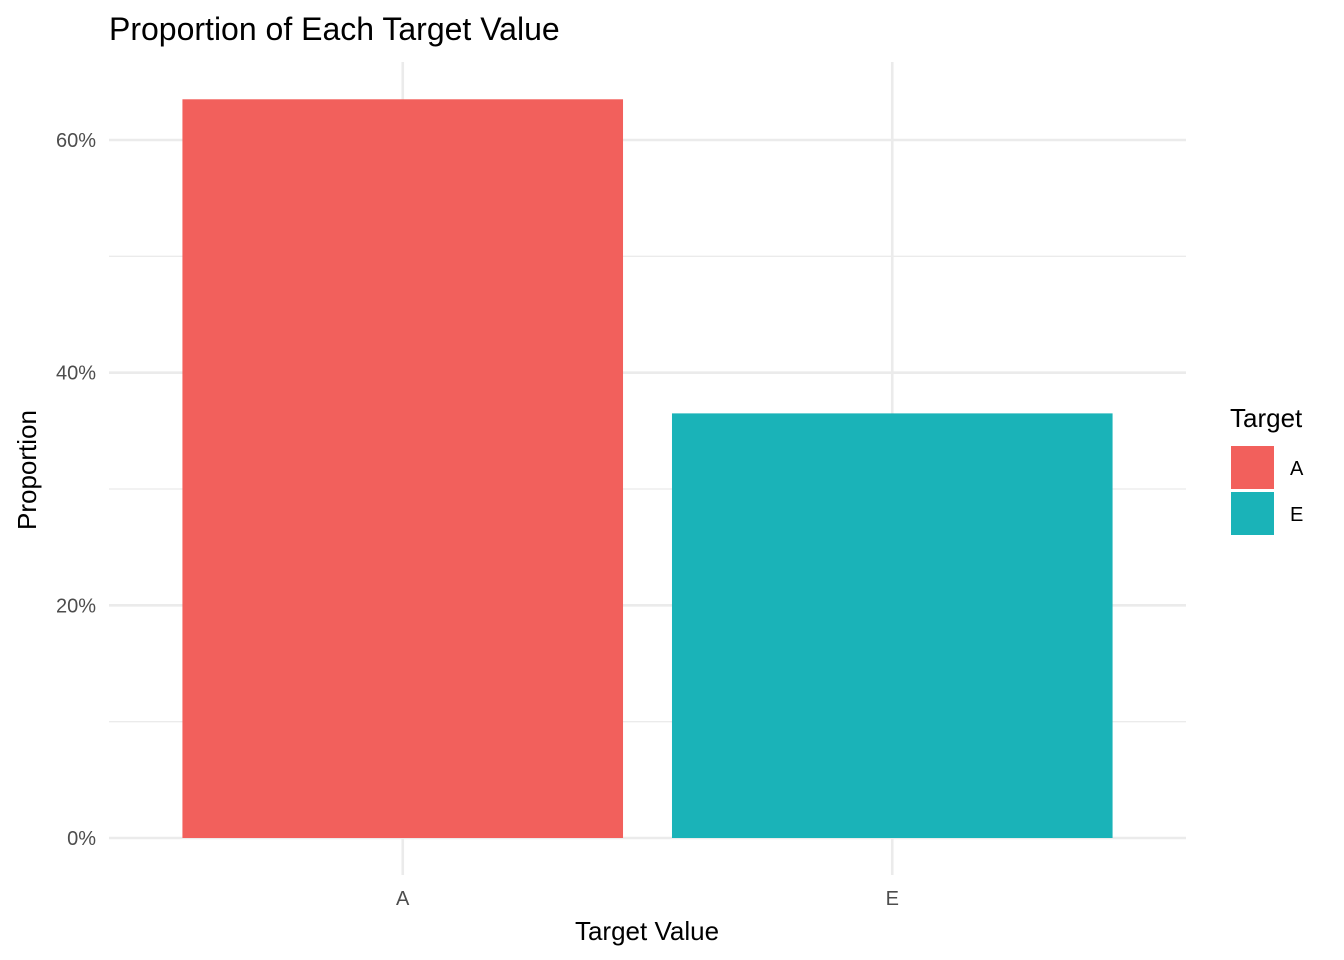 The width and height of the screenshot is (1344, 960). I want to click on x-tick-label: A, so click(403, 899).